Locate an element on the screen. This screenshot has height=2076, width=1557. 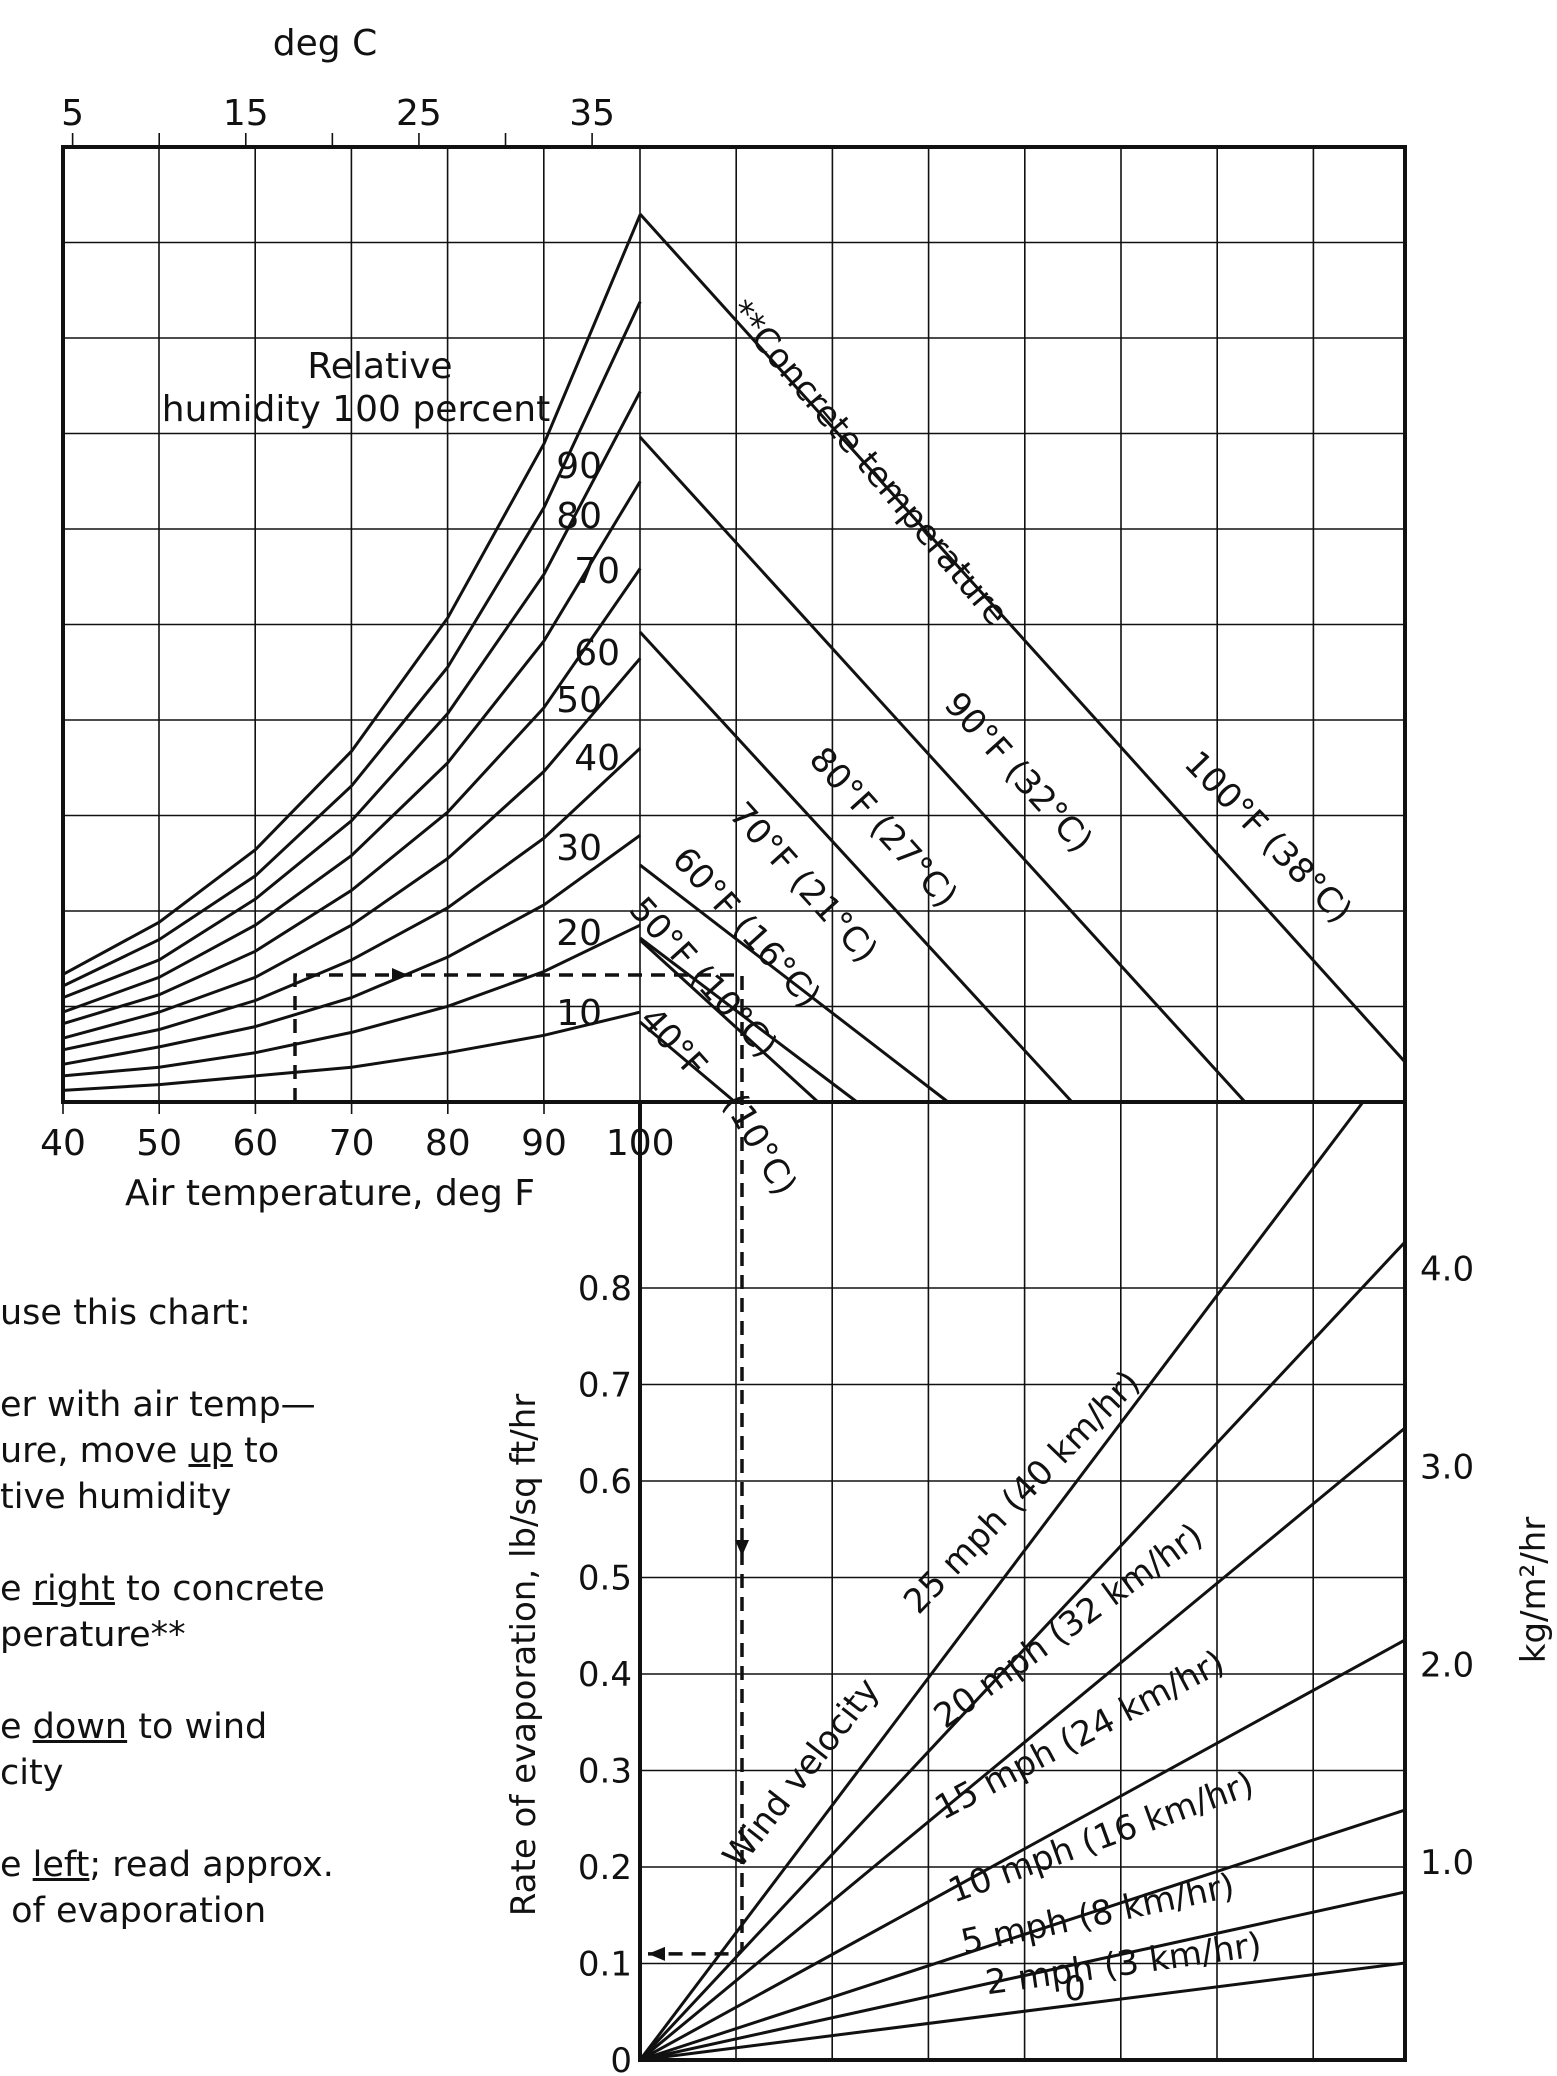
x-tick-label: 40 is located at coordinates (63, 1143).